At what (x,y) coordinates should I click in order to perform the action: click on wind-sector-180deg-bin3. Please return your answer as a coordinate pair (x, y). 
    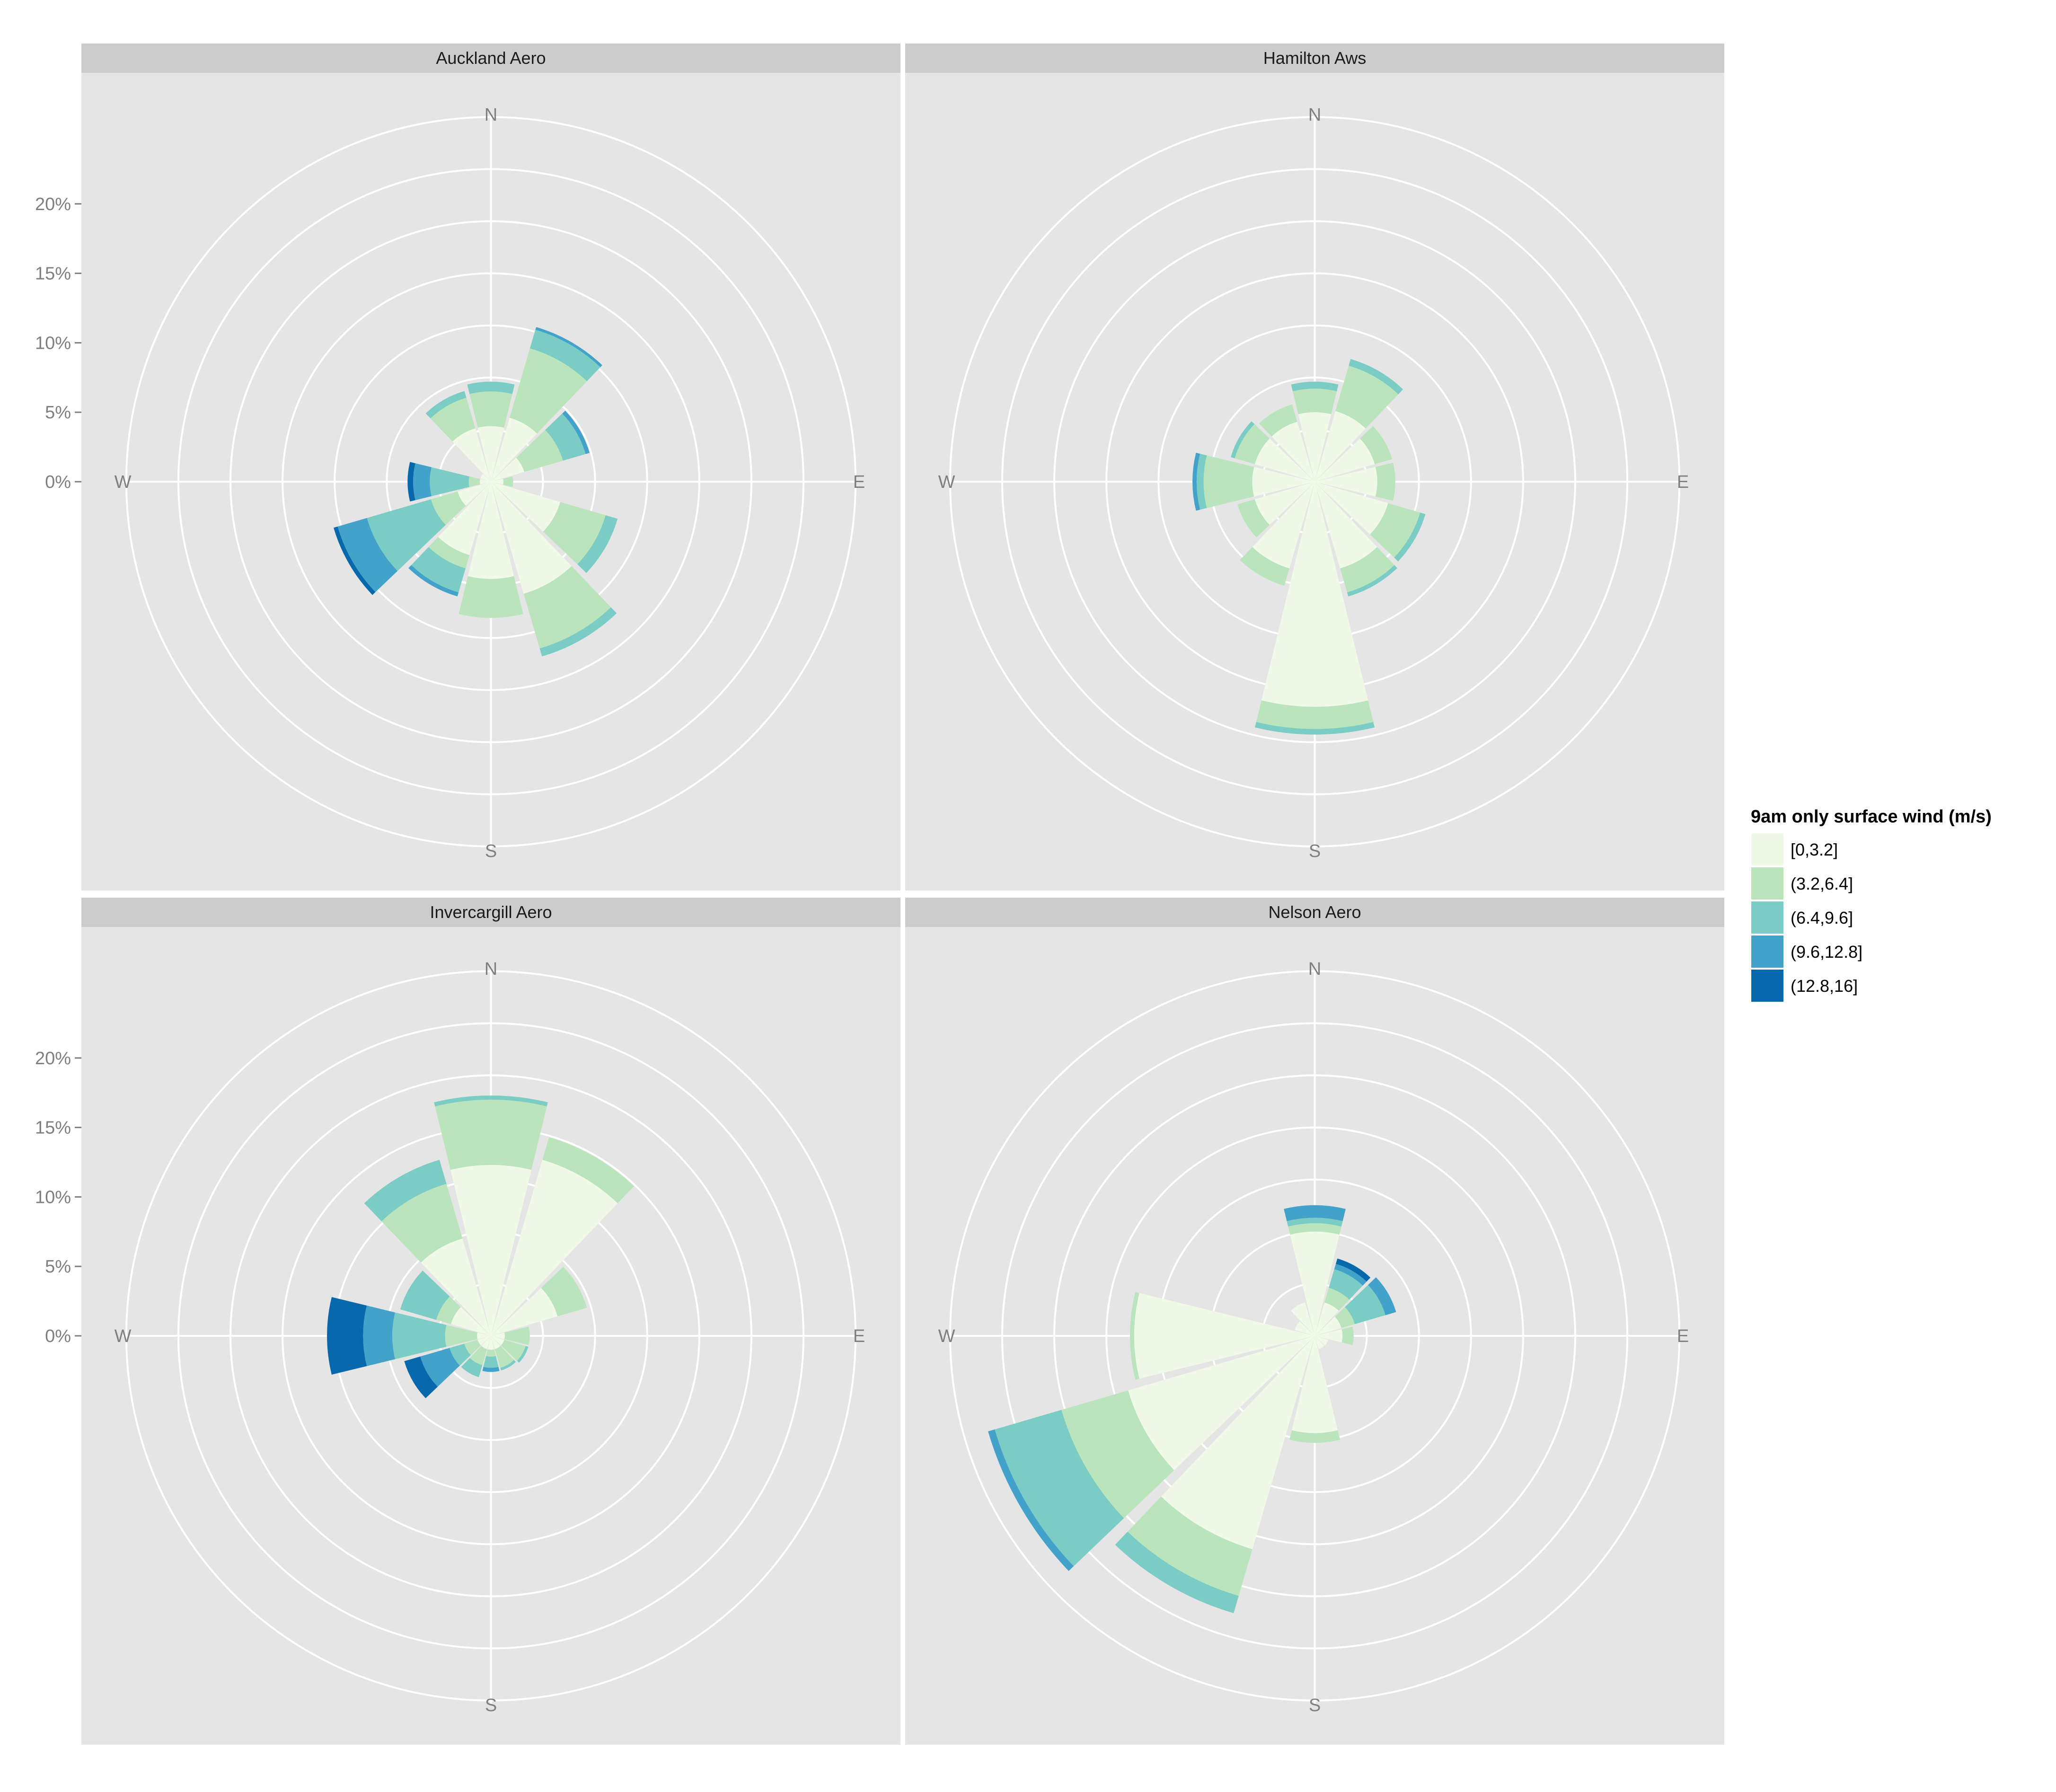
    Looking at the image, I should click on (1314, 728).